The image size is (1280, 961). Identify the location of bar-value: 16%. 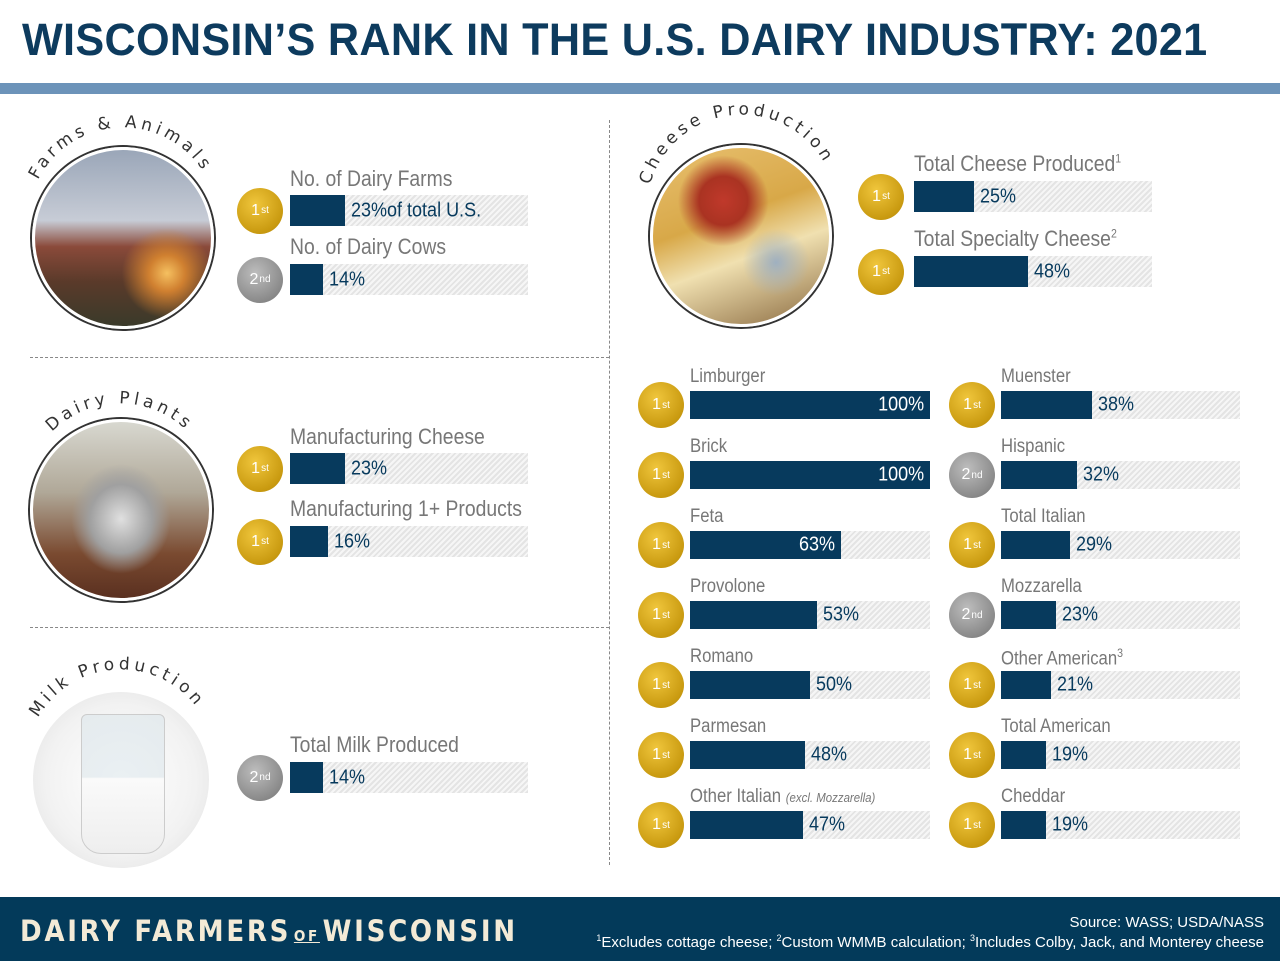
(352, 541).